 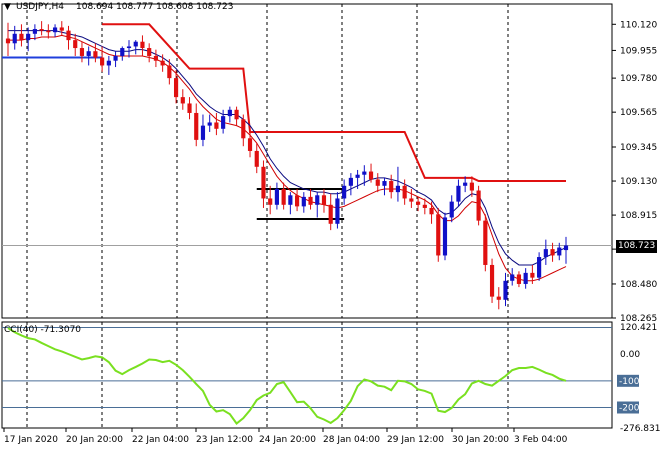 What do you see at coordinates (43, 330) in the screenshot?
I see `cci-label: CCI(40) -71.3070` at bounding box center [43, 330].